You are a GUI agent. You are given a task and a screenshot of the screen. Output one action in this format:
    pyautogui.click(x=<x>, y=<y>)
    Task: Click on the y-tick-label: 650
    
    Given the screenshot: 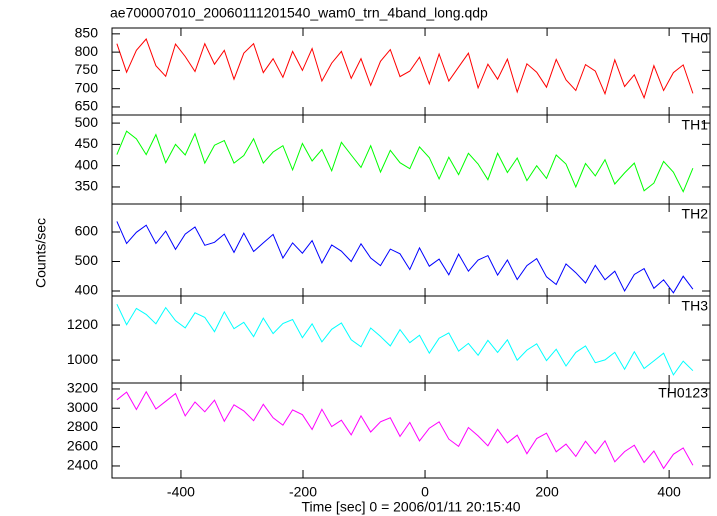 What is the action you would take?
    pyautogui.click(x=87, y=106)
    